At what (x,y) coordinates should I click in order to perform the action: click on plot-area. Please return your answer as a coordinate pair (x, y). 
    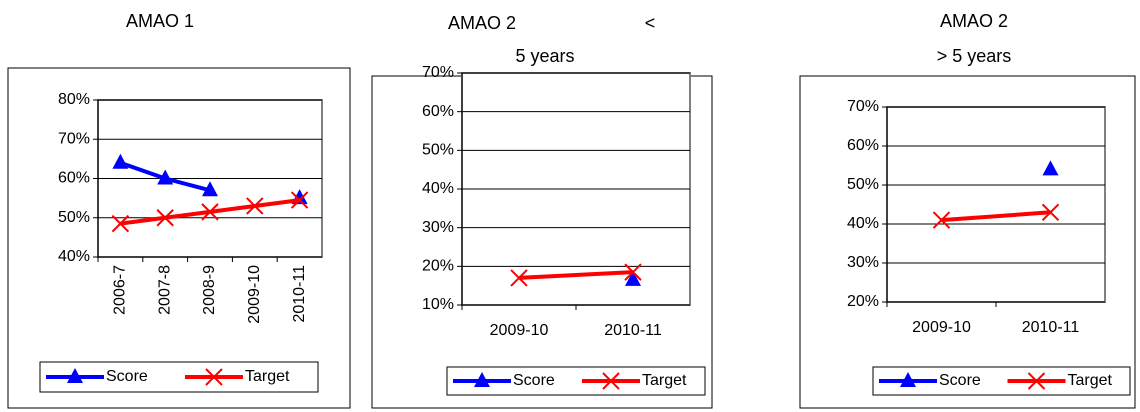
    Looking at the image, I should click on (996, 204).